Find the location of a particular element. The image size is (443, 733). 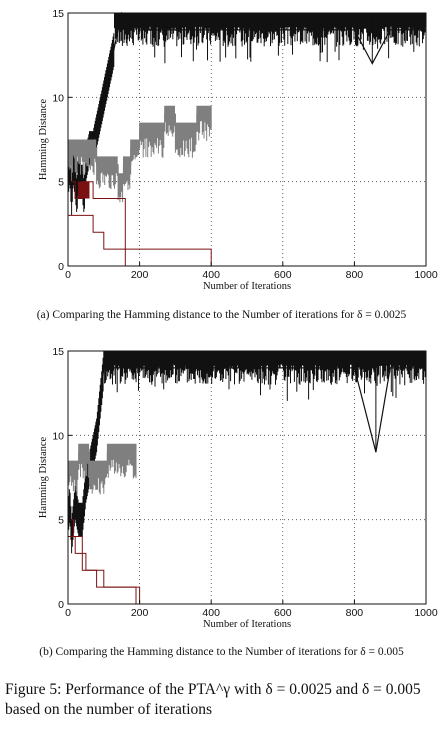

series-red-block is located at coordinates (84, 190).